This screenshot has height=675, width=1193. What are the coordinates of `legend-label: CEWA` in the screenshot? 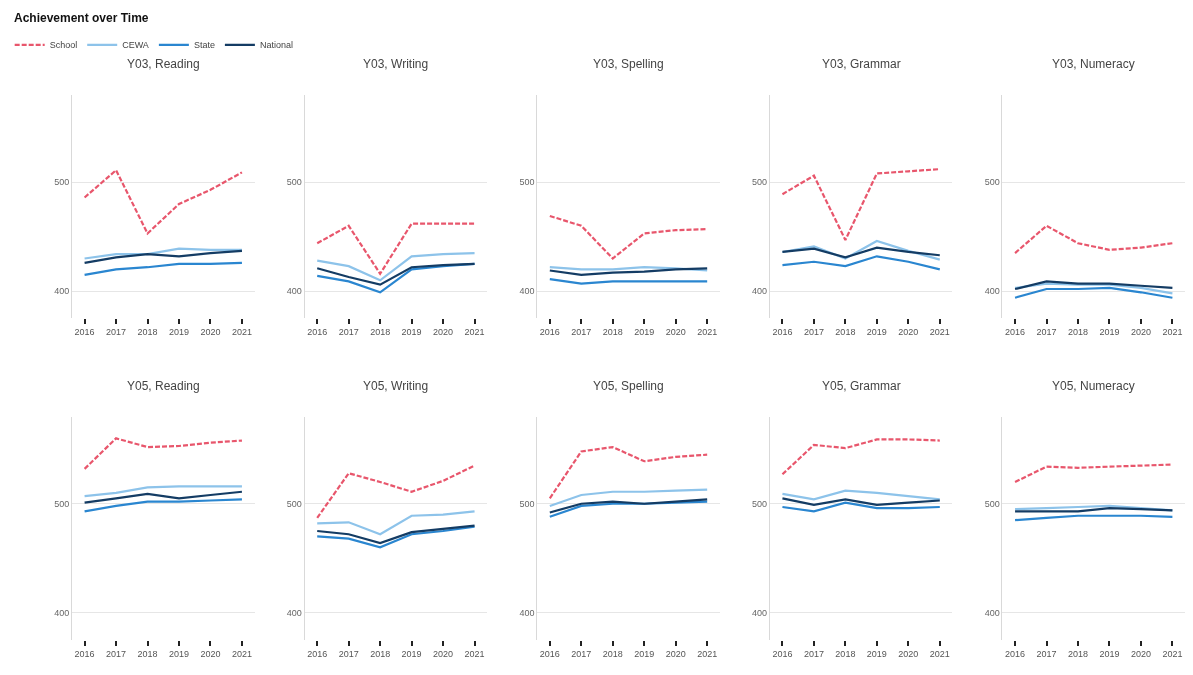 It's located at (135, 45).